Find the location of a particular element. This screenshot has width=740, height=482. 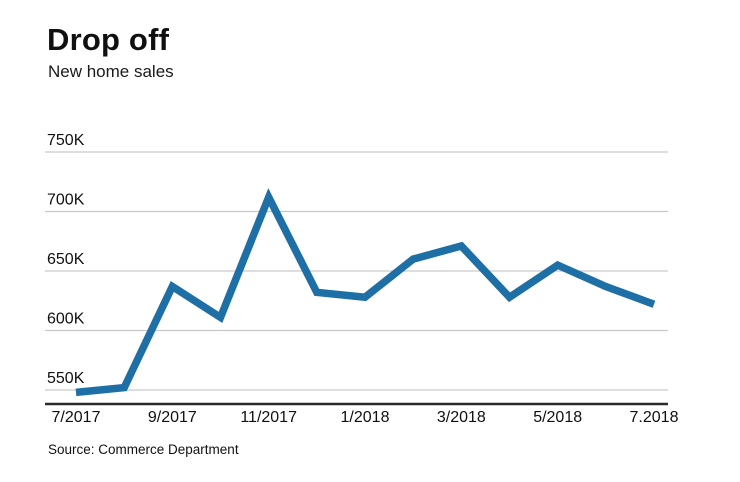

x-axis-label: 7.2018 is located at coordinates (654, 417).